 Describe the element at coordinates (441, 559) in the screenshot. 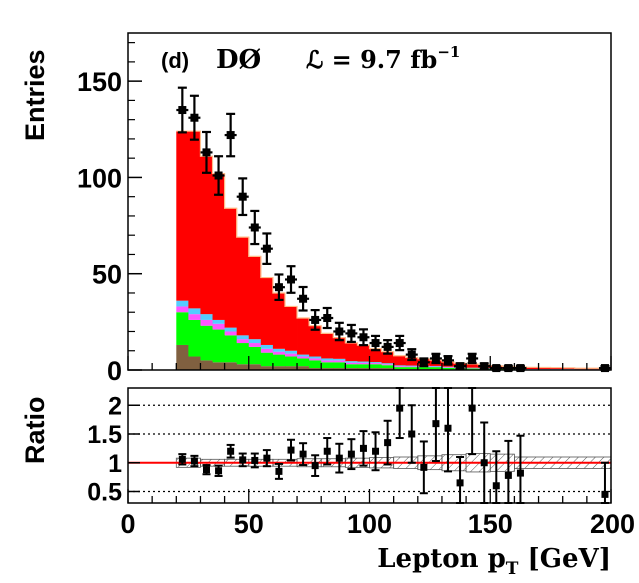

I see `x-axis-label-text: Lepton p` at that location.